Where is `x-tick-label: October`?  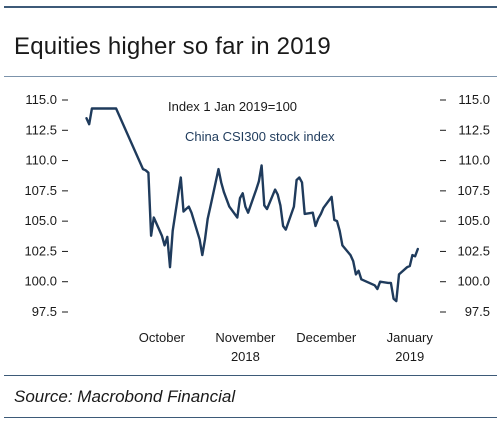
x-tick-label: October is located at coordinates (162, 337).